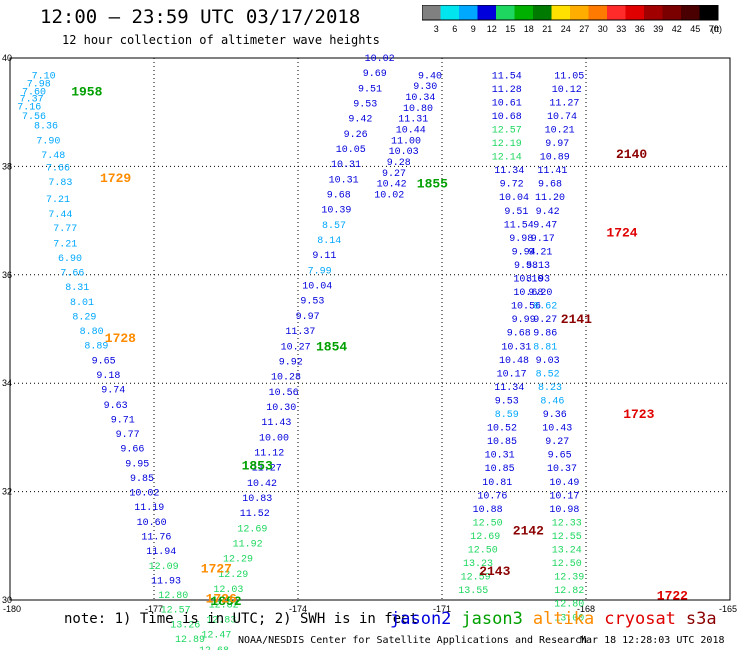 This screenshot has width=740, height=650. Describe the element at coordinates (317, 287) in the screenshot. I see `wave-height-value: 10.04` at that location.